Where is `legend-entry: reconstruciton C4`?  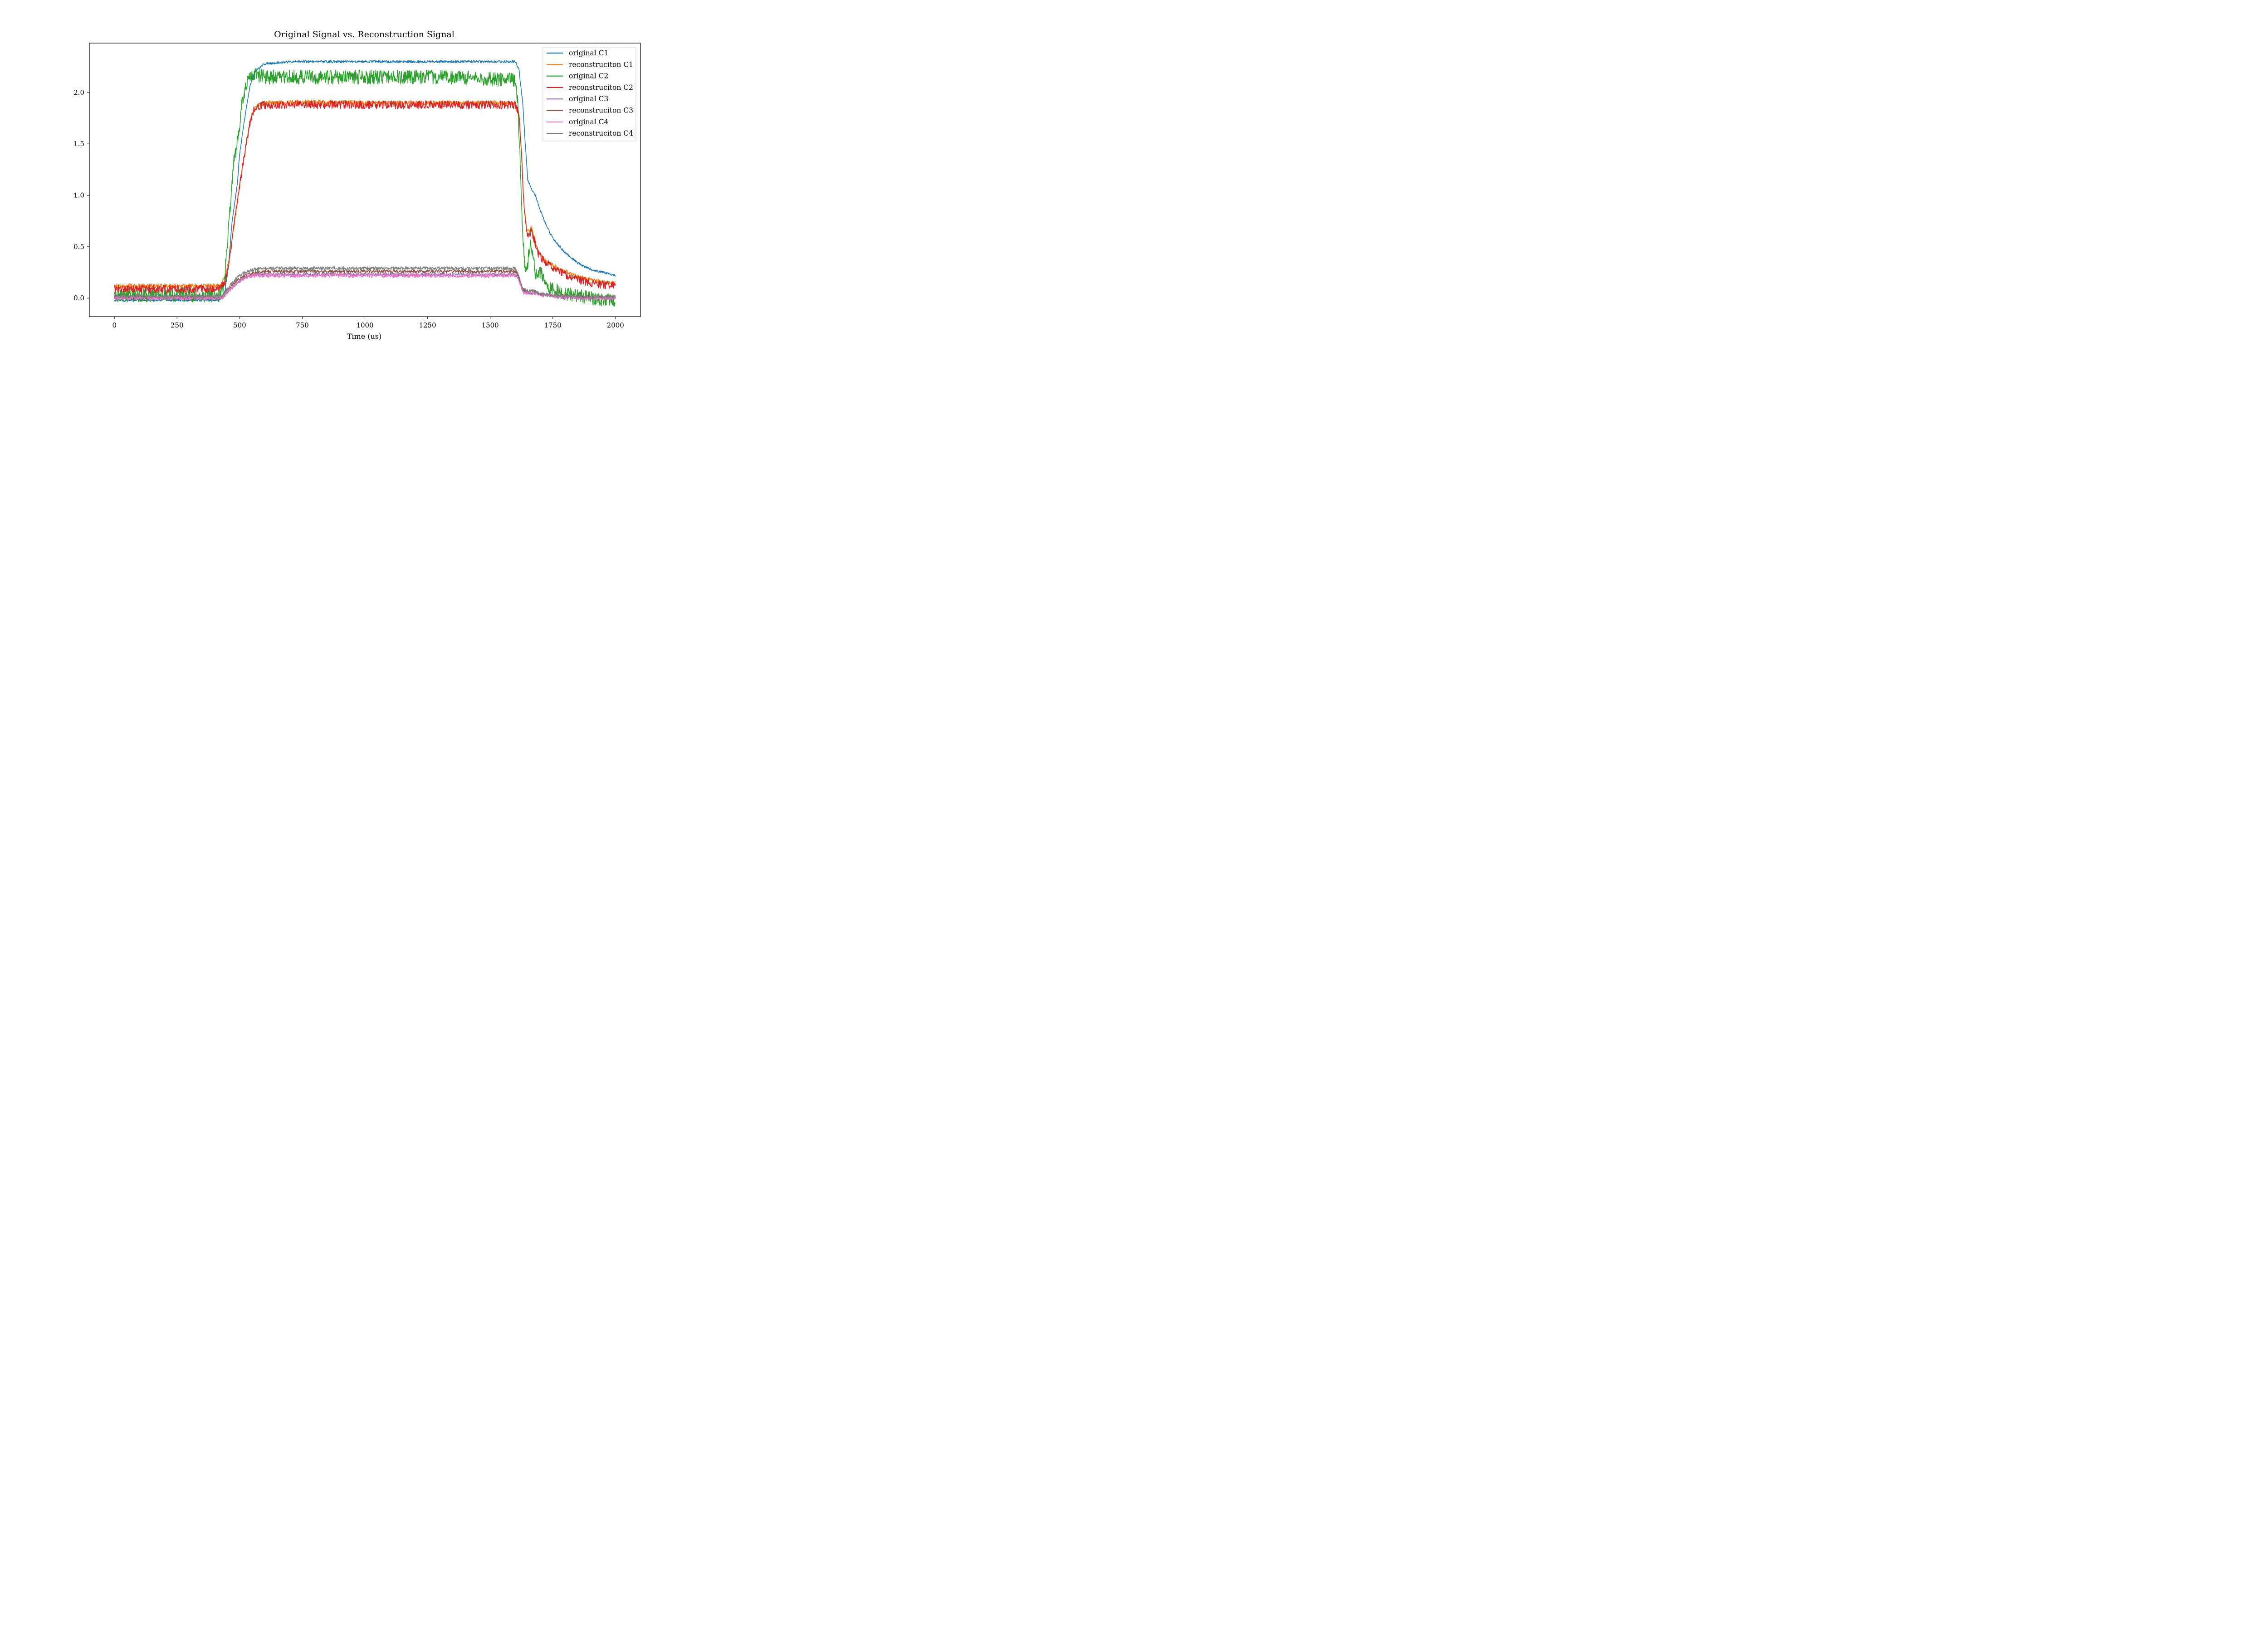 legend-entry: reconstruciton C4 is located at coordinates (601, 133).